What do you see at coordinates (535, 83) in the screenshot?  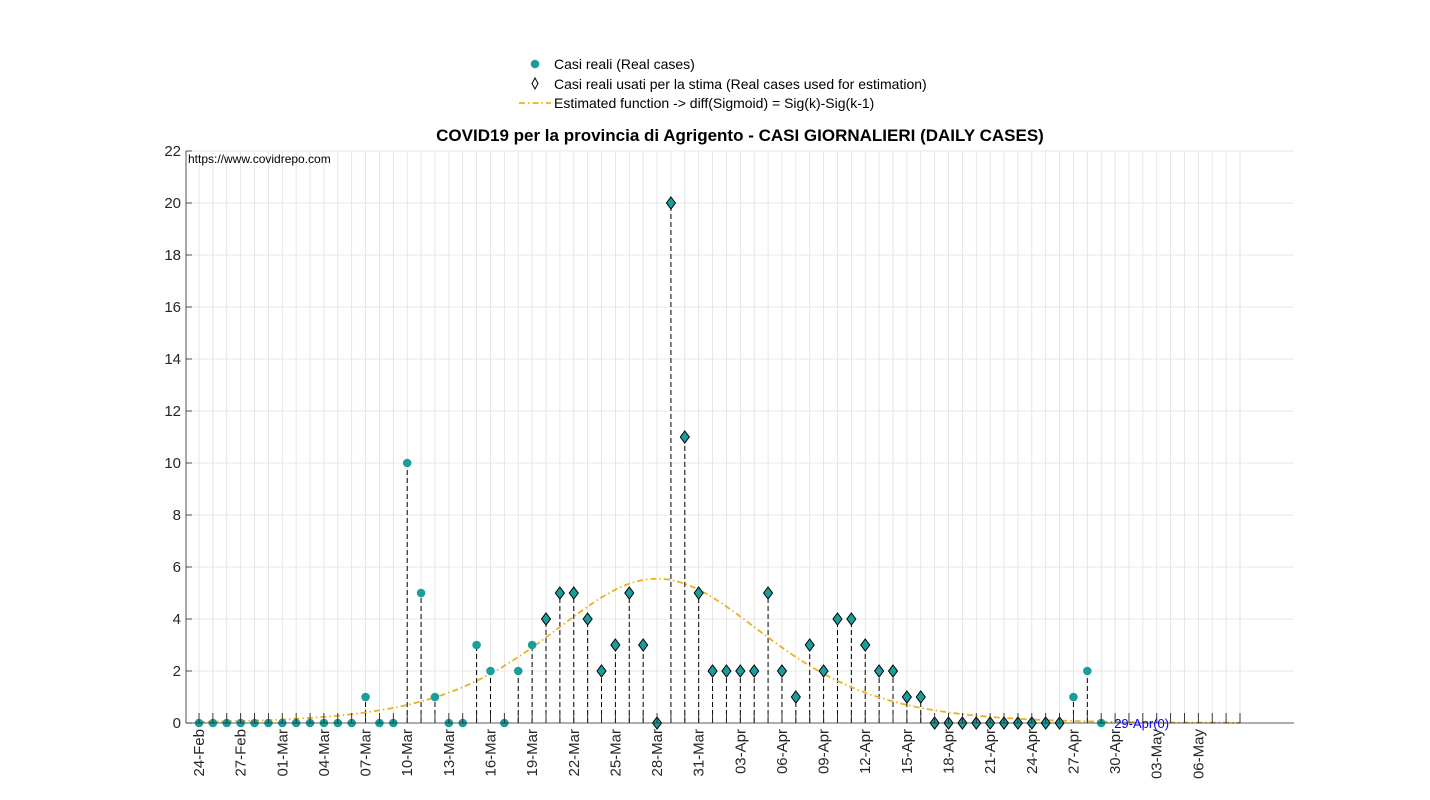 I see `legend-marker-estimation-cases` at bounding box center [535, 83].